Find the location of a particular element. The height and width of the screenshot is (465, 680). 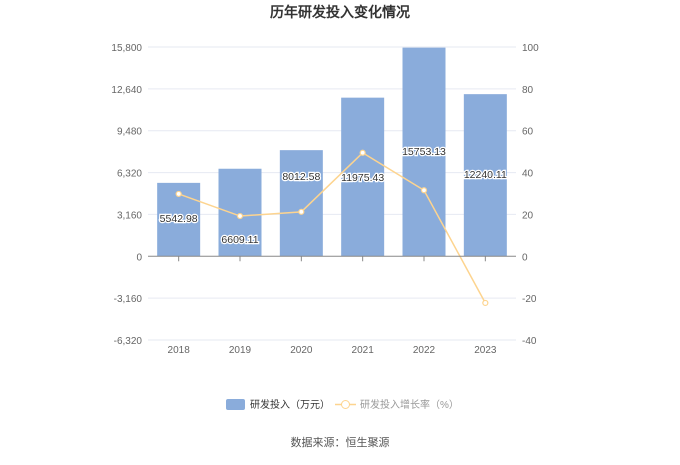

x-tick-label: 2020 is located at coordinates (301, 350).